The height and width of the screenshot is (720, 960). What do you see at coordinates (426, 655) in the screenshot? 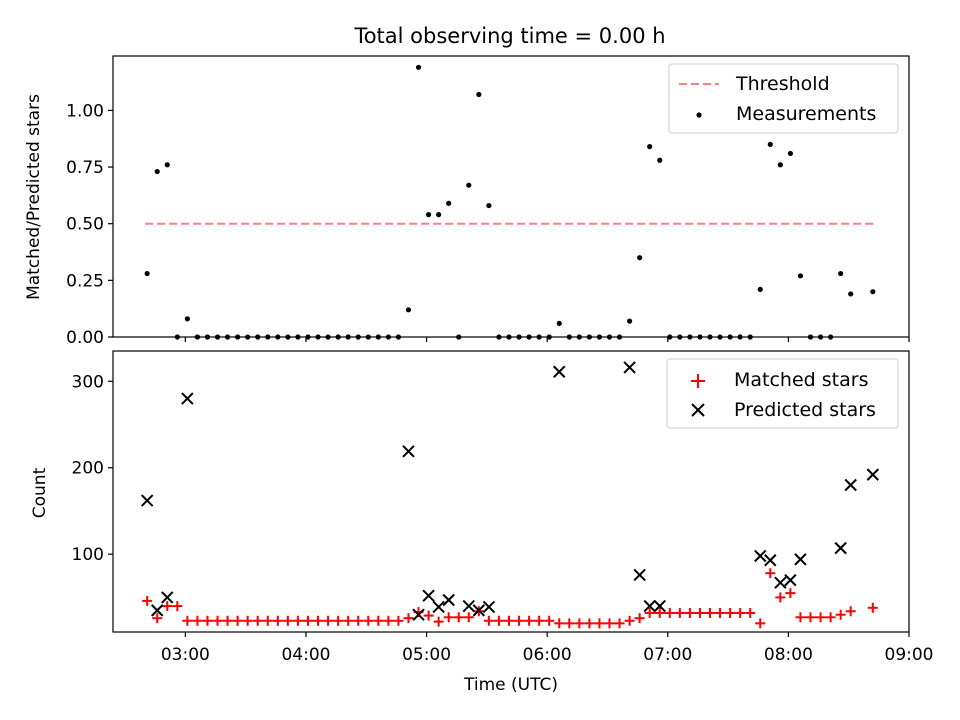
I see `x-tick-label: 05:00` at bounding box center [426, 655].